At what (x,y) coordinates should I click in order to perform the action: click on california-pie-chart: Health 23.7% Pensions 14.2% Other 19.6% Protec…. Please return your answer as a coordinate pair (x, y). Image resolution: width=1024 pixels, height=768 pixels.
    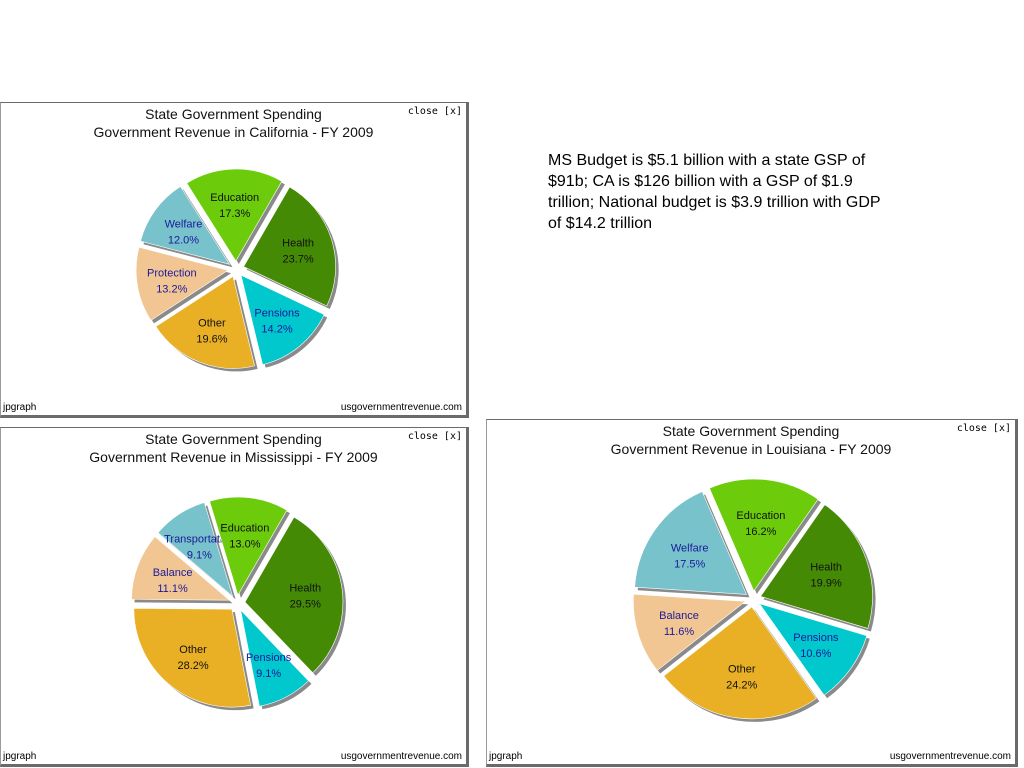
    Looking at the image, I should click on (237, 270).